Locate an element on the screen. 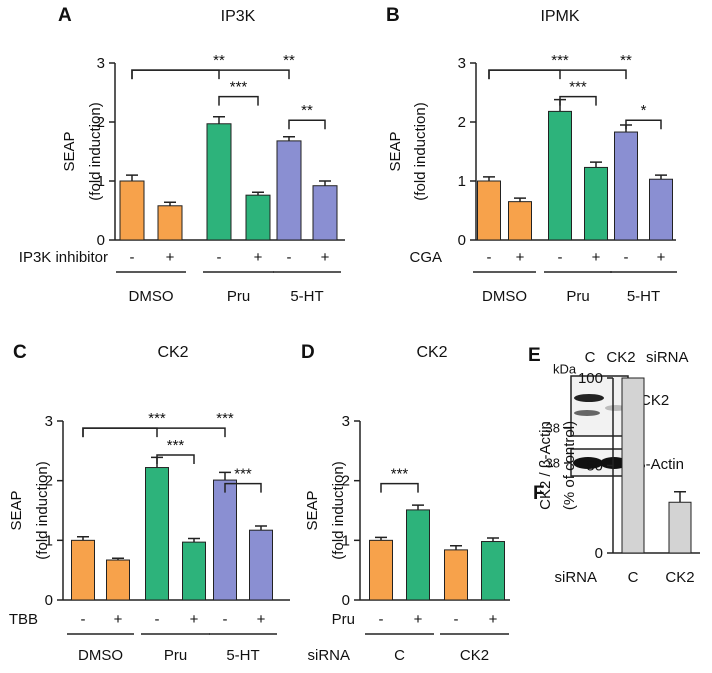 The height and width of the screenshot is (673, 712). panel-letter: D is located at coordinates (308, 352).